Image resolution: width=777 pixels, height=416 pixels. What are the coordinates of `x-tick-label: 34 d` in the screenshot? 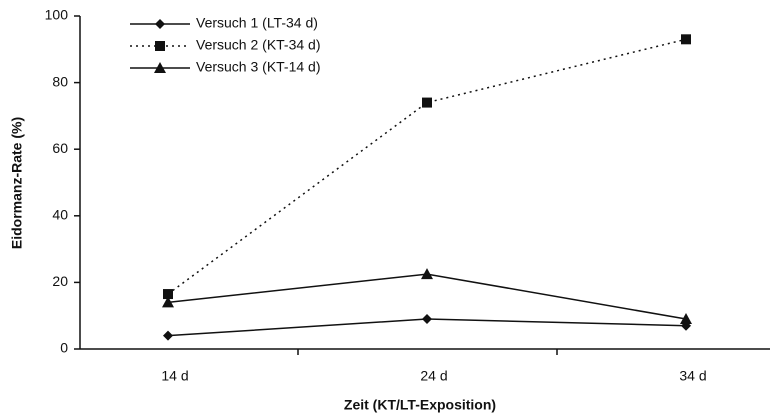 It's located at (692, 376).